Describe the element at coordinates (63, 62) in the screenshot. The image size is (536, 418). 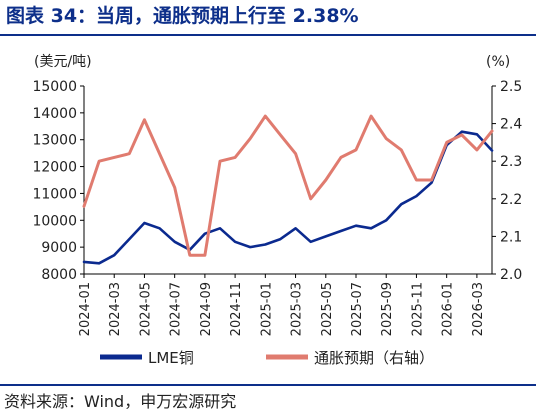
I see `left-axis-unit: (美元/吨)` at that location.